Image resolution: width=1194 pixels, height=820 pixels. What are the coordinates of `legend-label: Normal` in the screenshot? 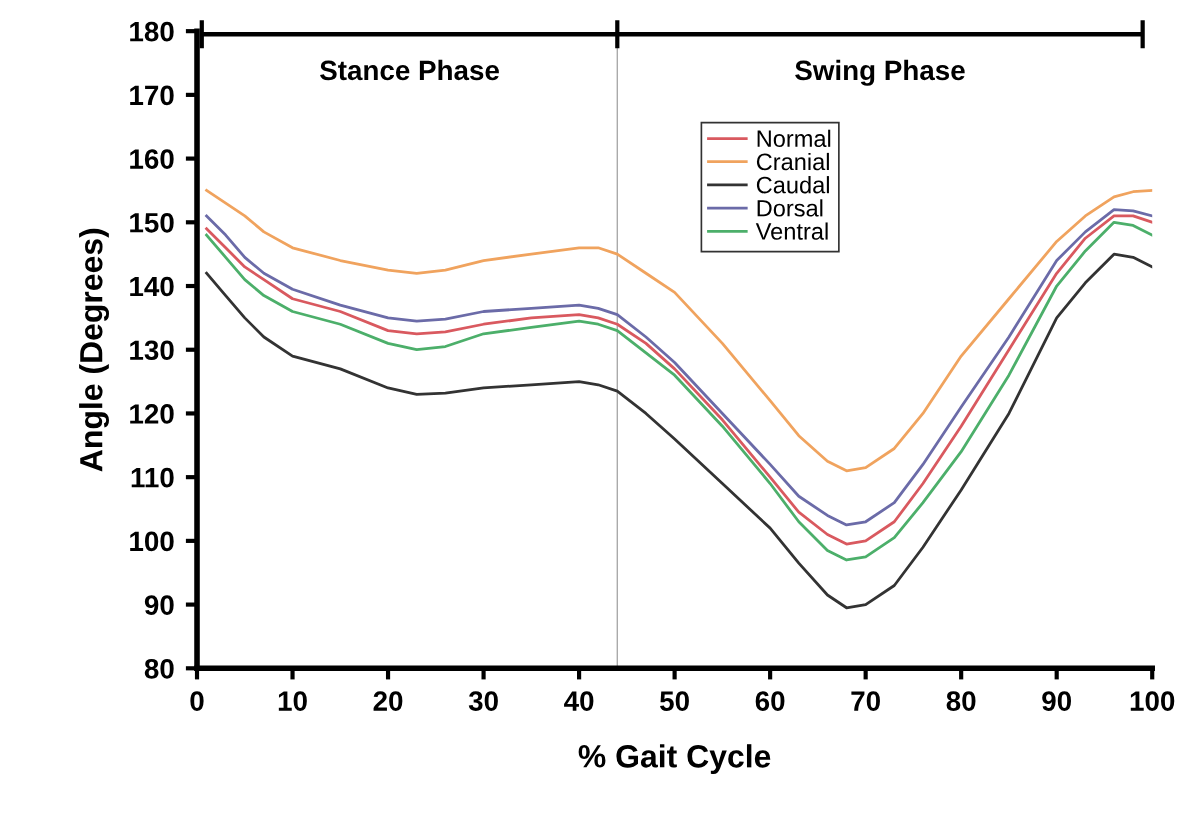 It's located at (794, 138).